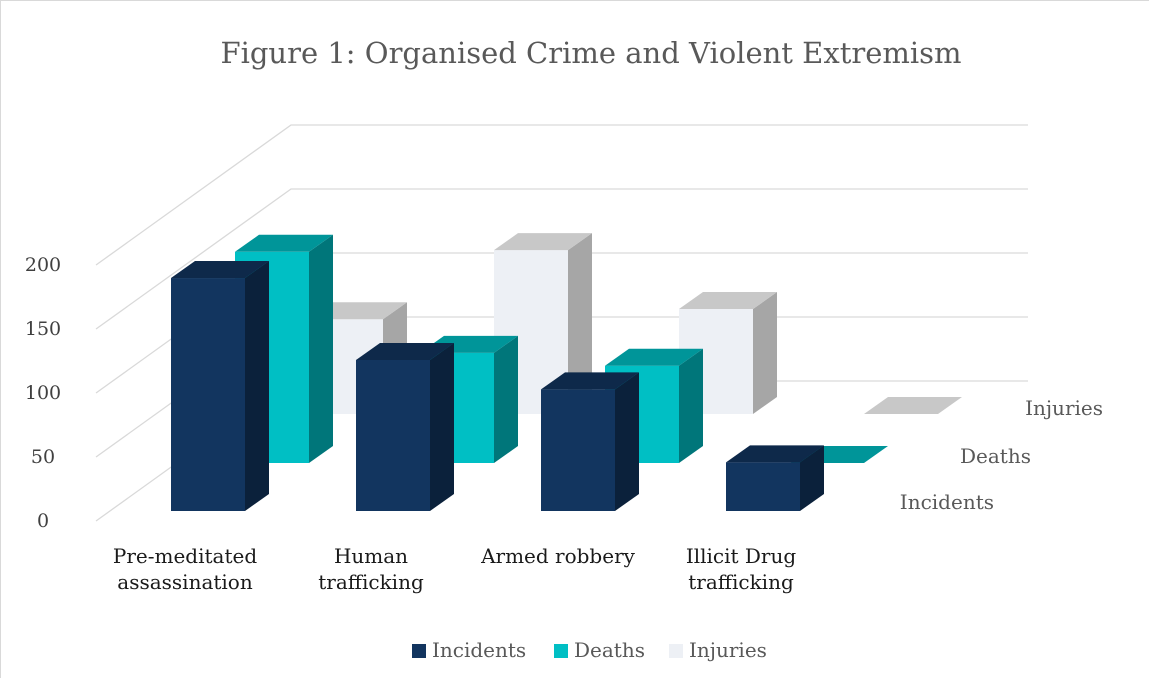 This screenshot has height=684, width=1149. Describe the element at coordinates (371, 556) in the screenshot. I see `category-label: Human` at that location.